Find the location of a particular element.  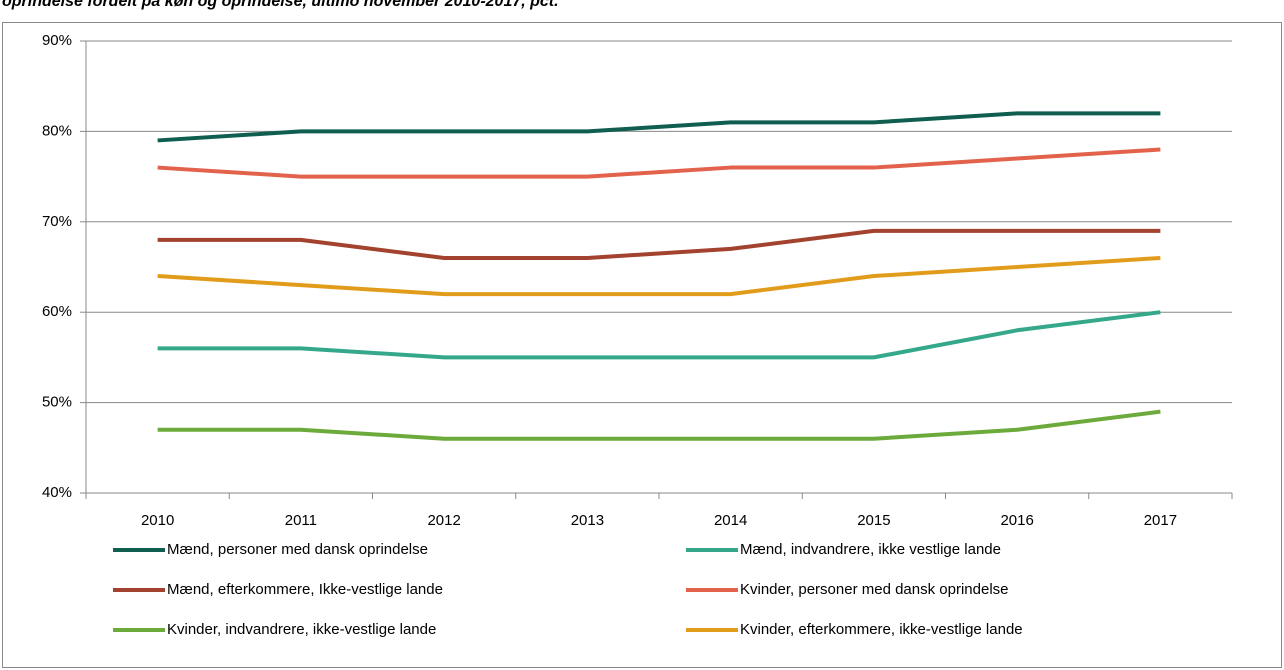

x-tick-label: 2010 is located at coordinates (157, 520).